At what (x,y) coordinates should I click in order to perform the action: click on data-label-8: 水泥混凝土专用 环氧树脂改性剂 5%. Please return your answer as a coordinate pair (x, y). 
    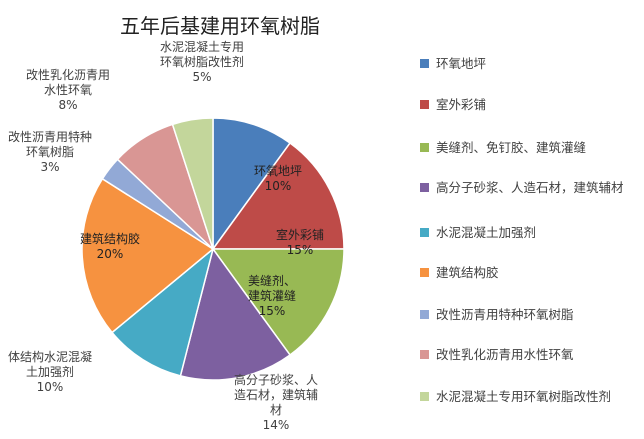
    Looking at the image, I should click on (202, 62).